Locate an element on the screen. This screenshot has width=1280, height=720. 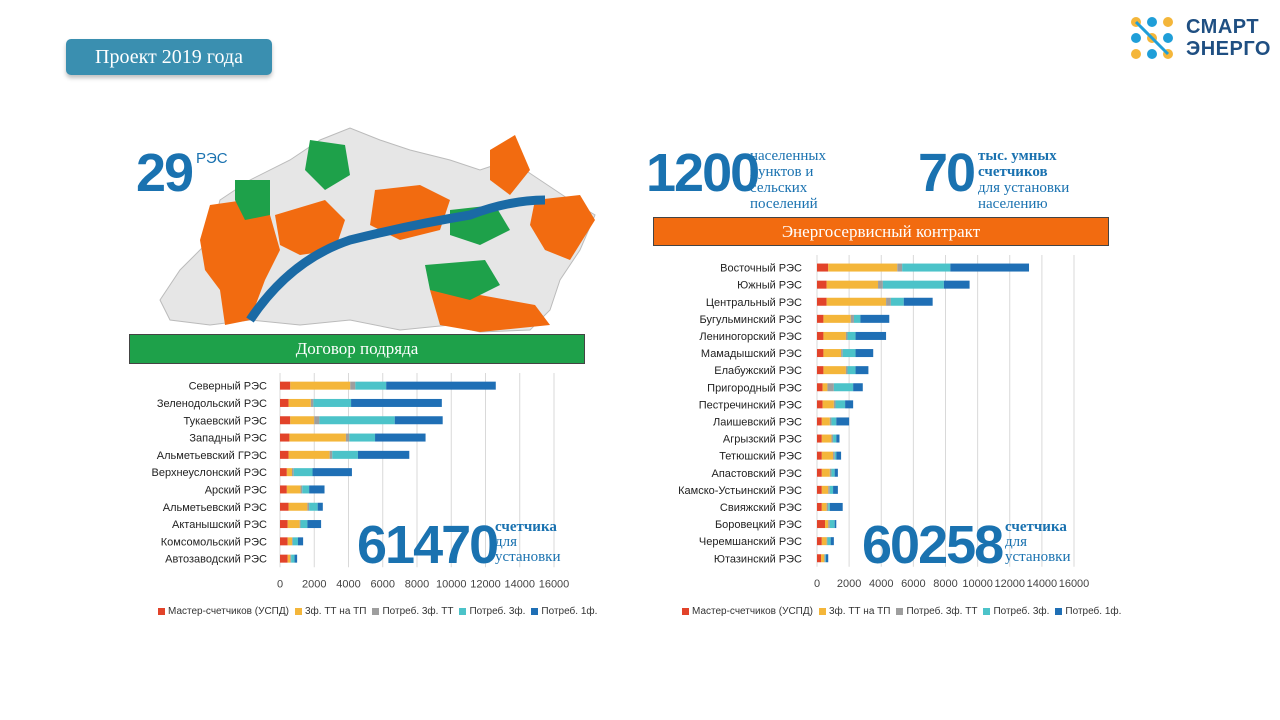
x-tick-label: 10000 is located at coordinates (451, 584).